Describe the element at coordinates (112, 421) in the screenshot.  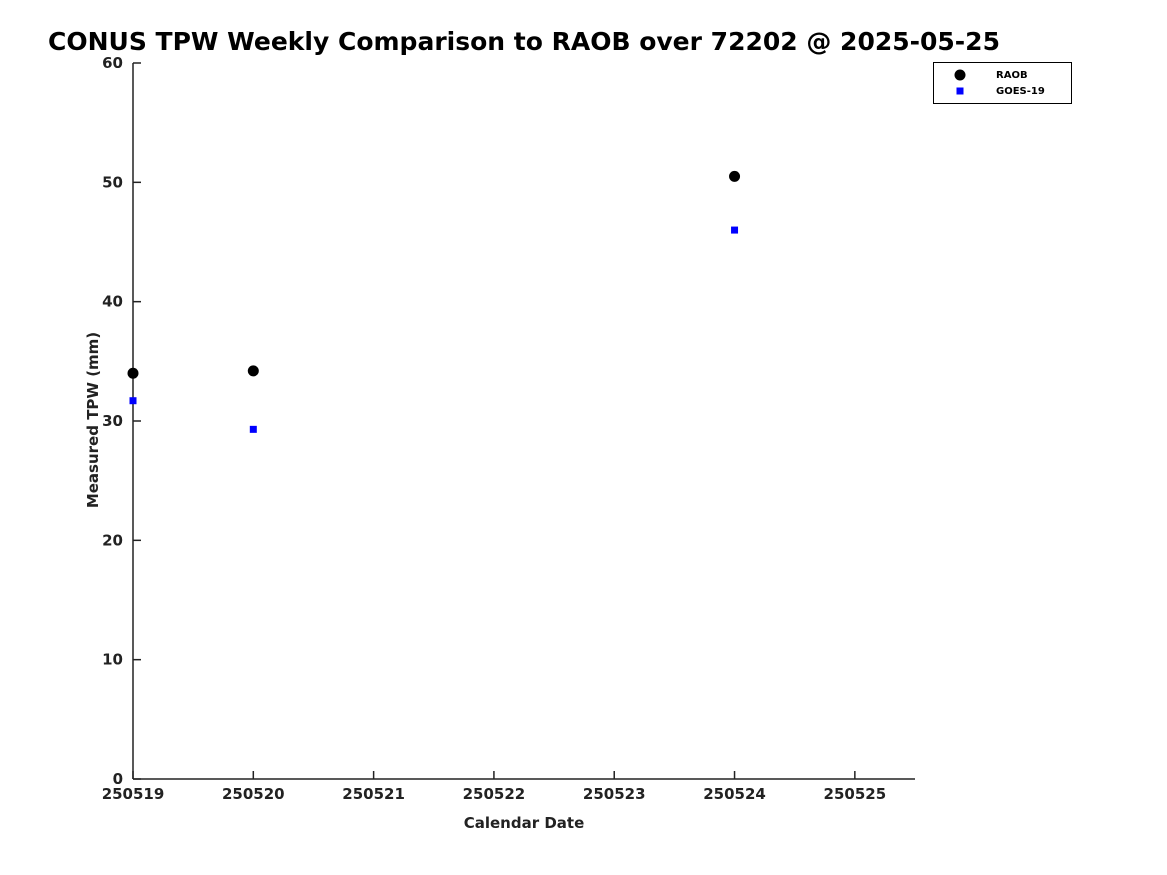
I see `y-tick-label: 30` at that location.